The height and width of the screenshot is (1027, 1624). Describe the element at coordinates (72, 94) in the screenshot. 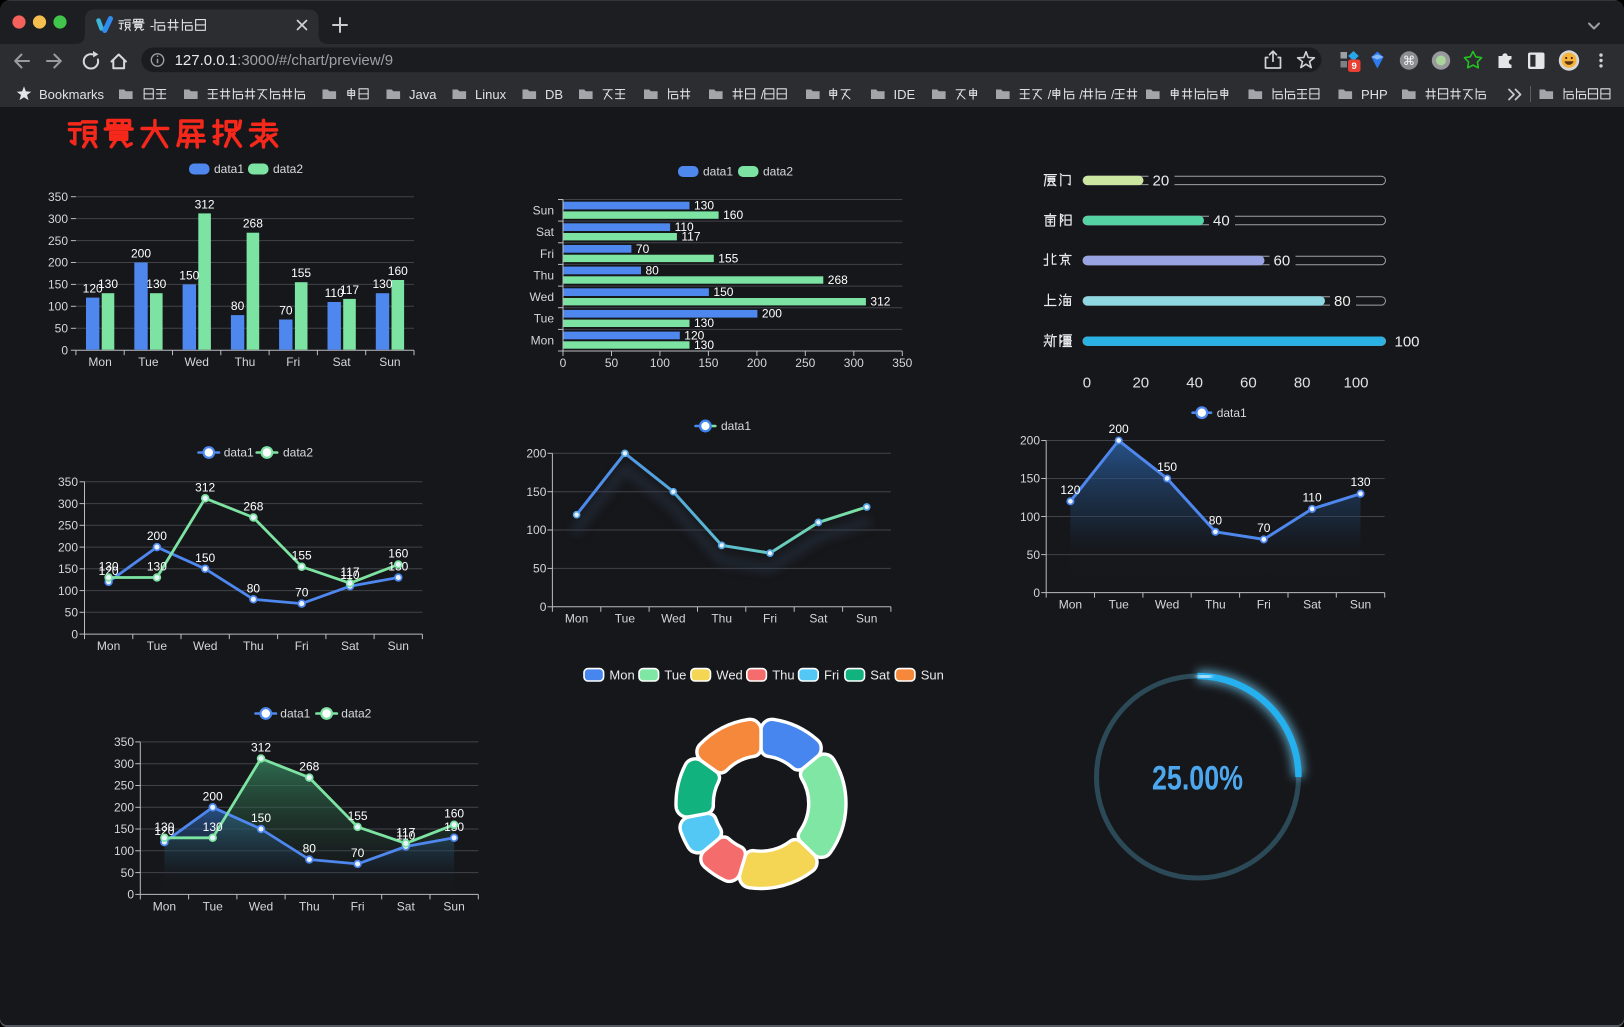

I see `svg-text: Bookmarks` at that location.